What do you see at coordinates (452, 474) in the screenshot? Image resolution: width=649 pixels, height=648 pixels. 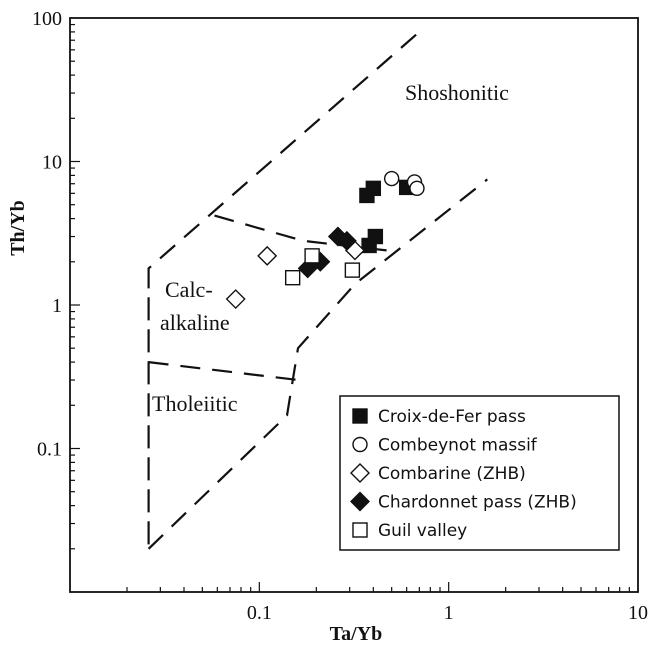 I see `legend-label: Combarine (ZHB)` at bounding box center [452, 474].